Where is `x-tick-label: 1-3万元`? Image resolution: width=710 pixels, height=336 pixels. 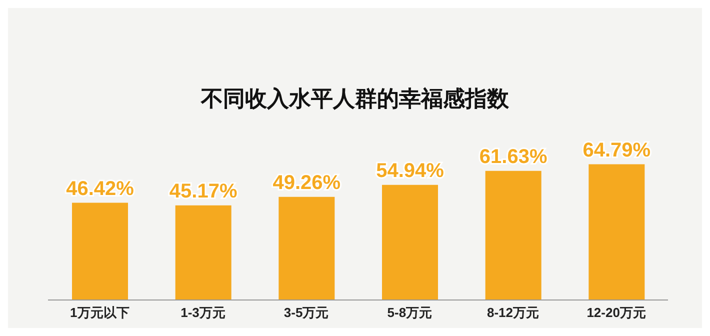
x-tick-label: 1-3万元 is located at coordinates (203, 312).